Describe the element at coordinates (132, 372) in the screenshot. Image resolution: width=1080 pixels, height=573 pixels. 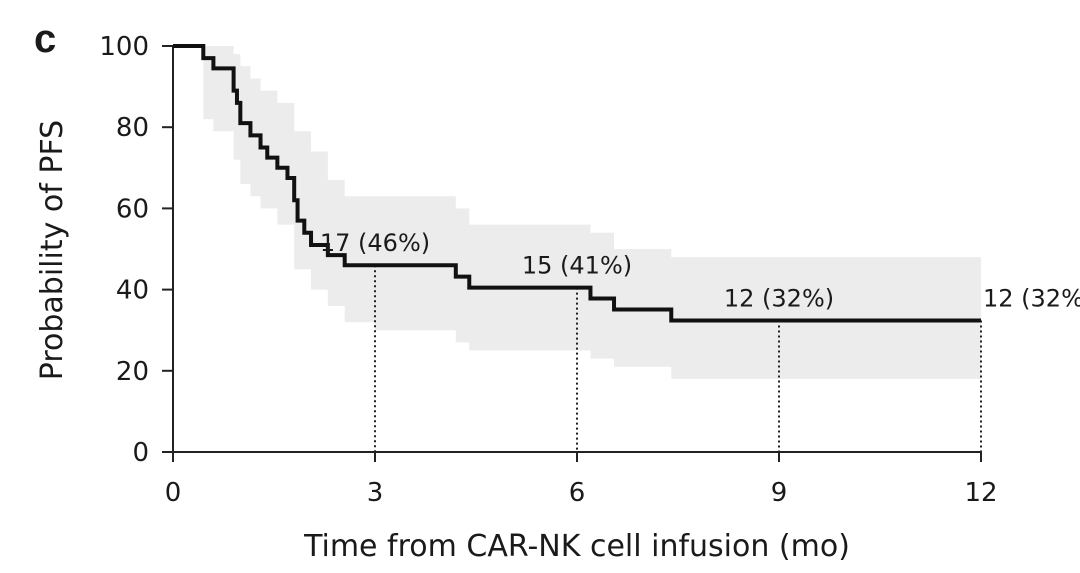
I see `y-tick-label-20: 20` at that location.